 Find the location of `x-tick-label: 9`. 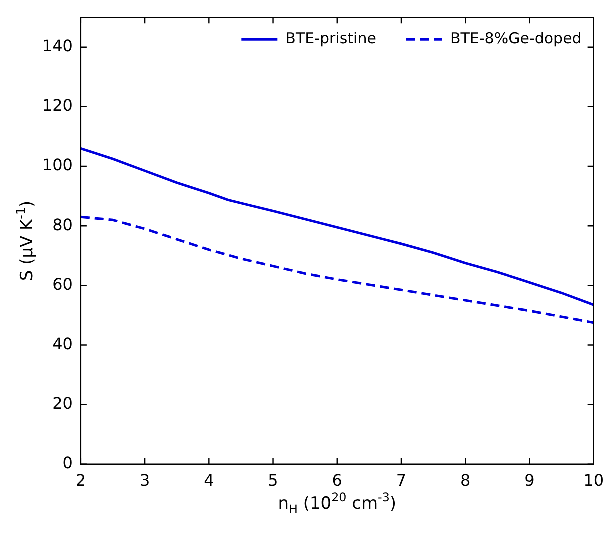

x-tick-label: 9 is located at coordinates (529, 480).